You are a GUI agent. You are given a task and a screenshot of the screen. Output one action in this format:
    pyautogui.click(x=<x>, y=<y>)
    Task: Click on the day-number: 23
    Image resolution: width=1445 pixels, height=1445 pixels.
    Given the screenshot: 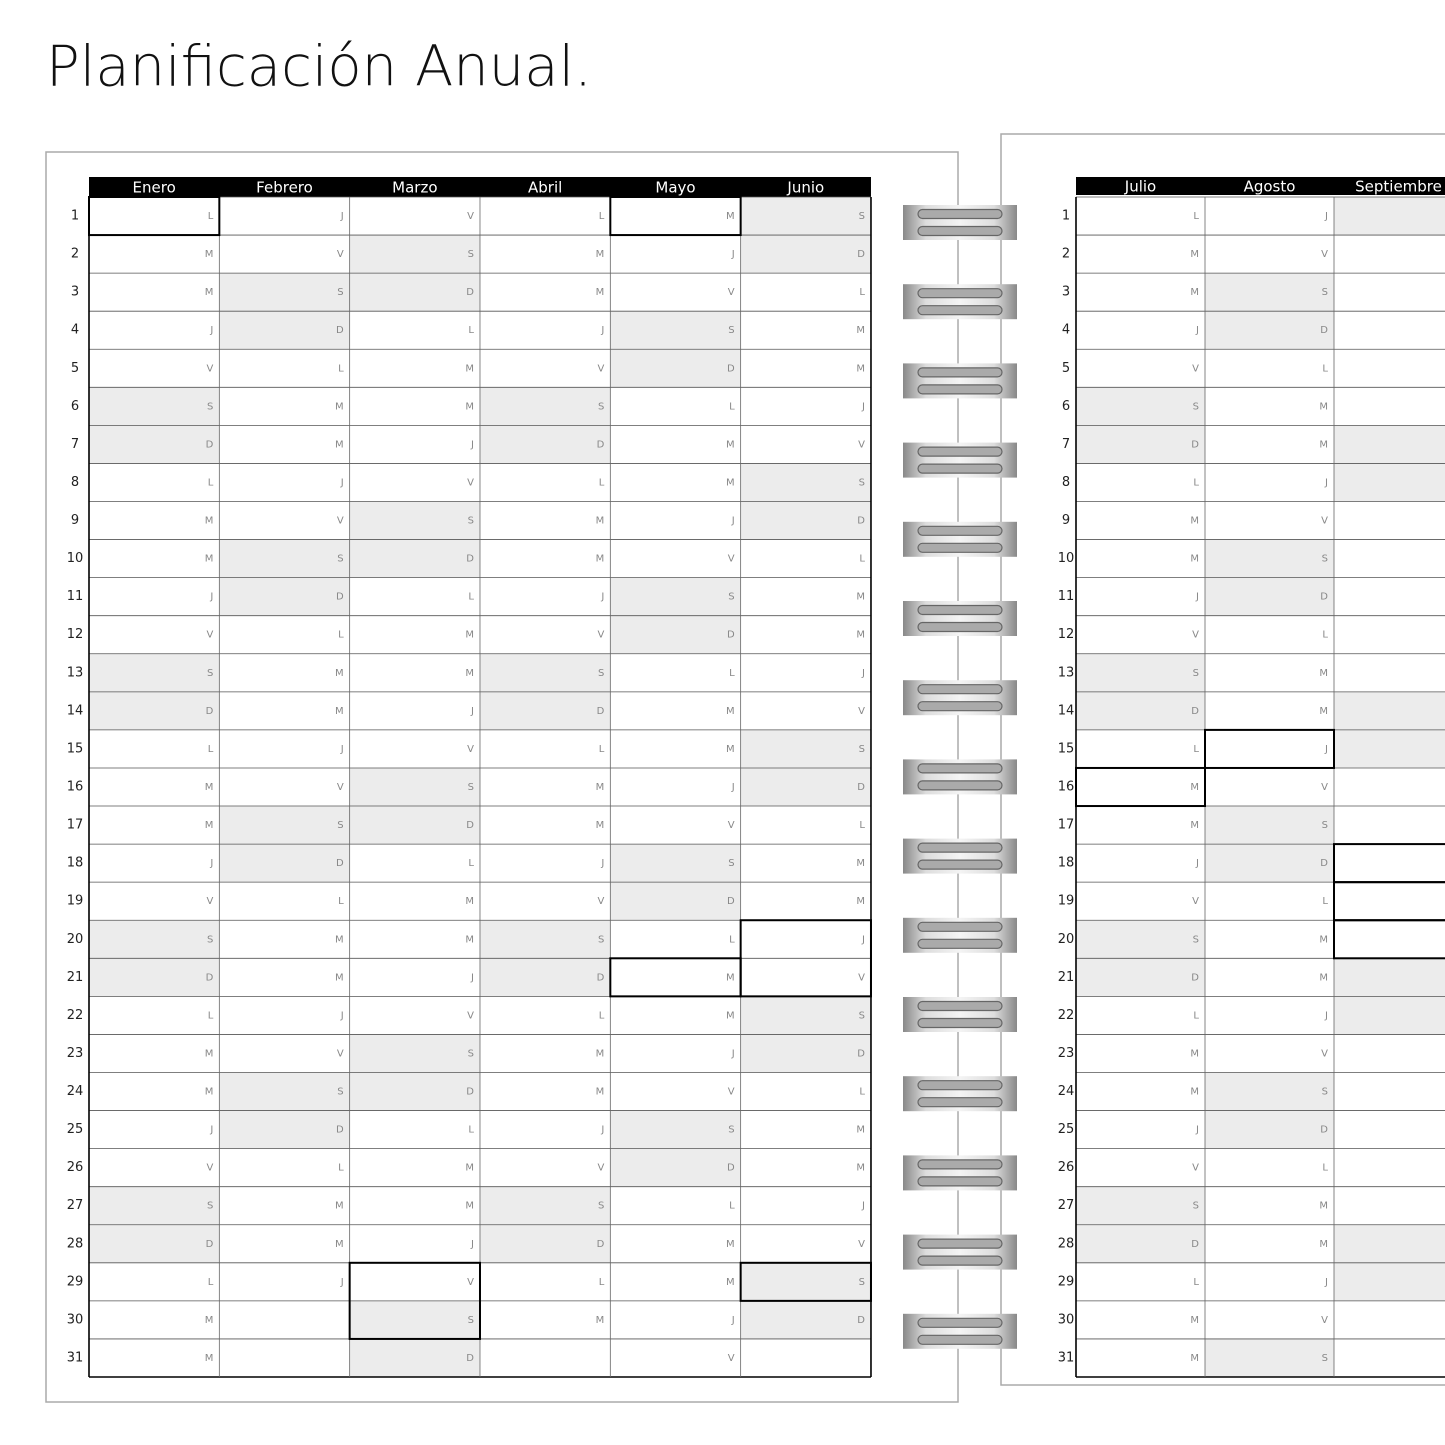 What is the action you would take?
    pyautogui.click(x=75, y=1053)
    